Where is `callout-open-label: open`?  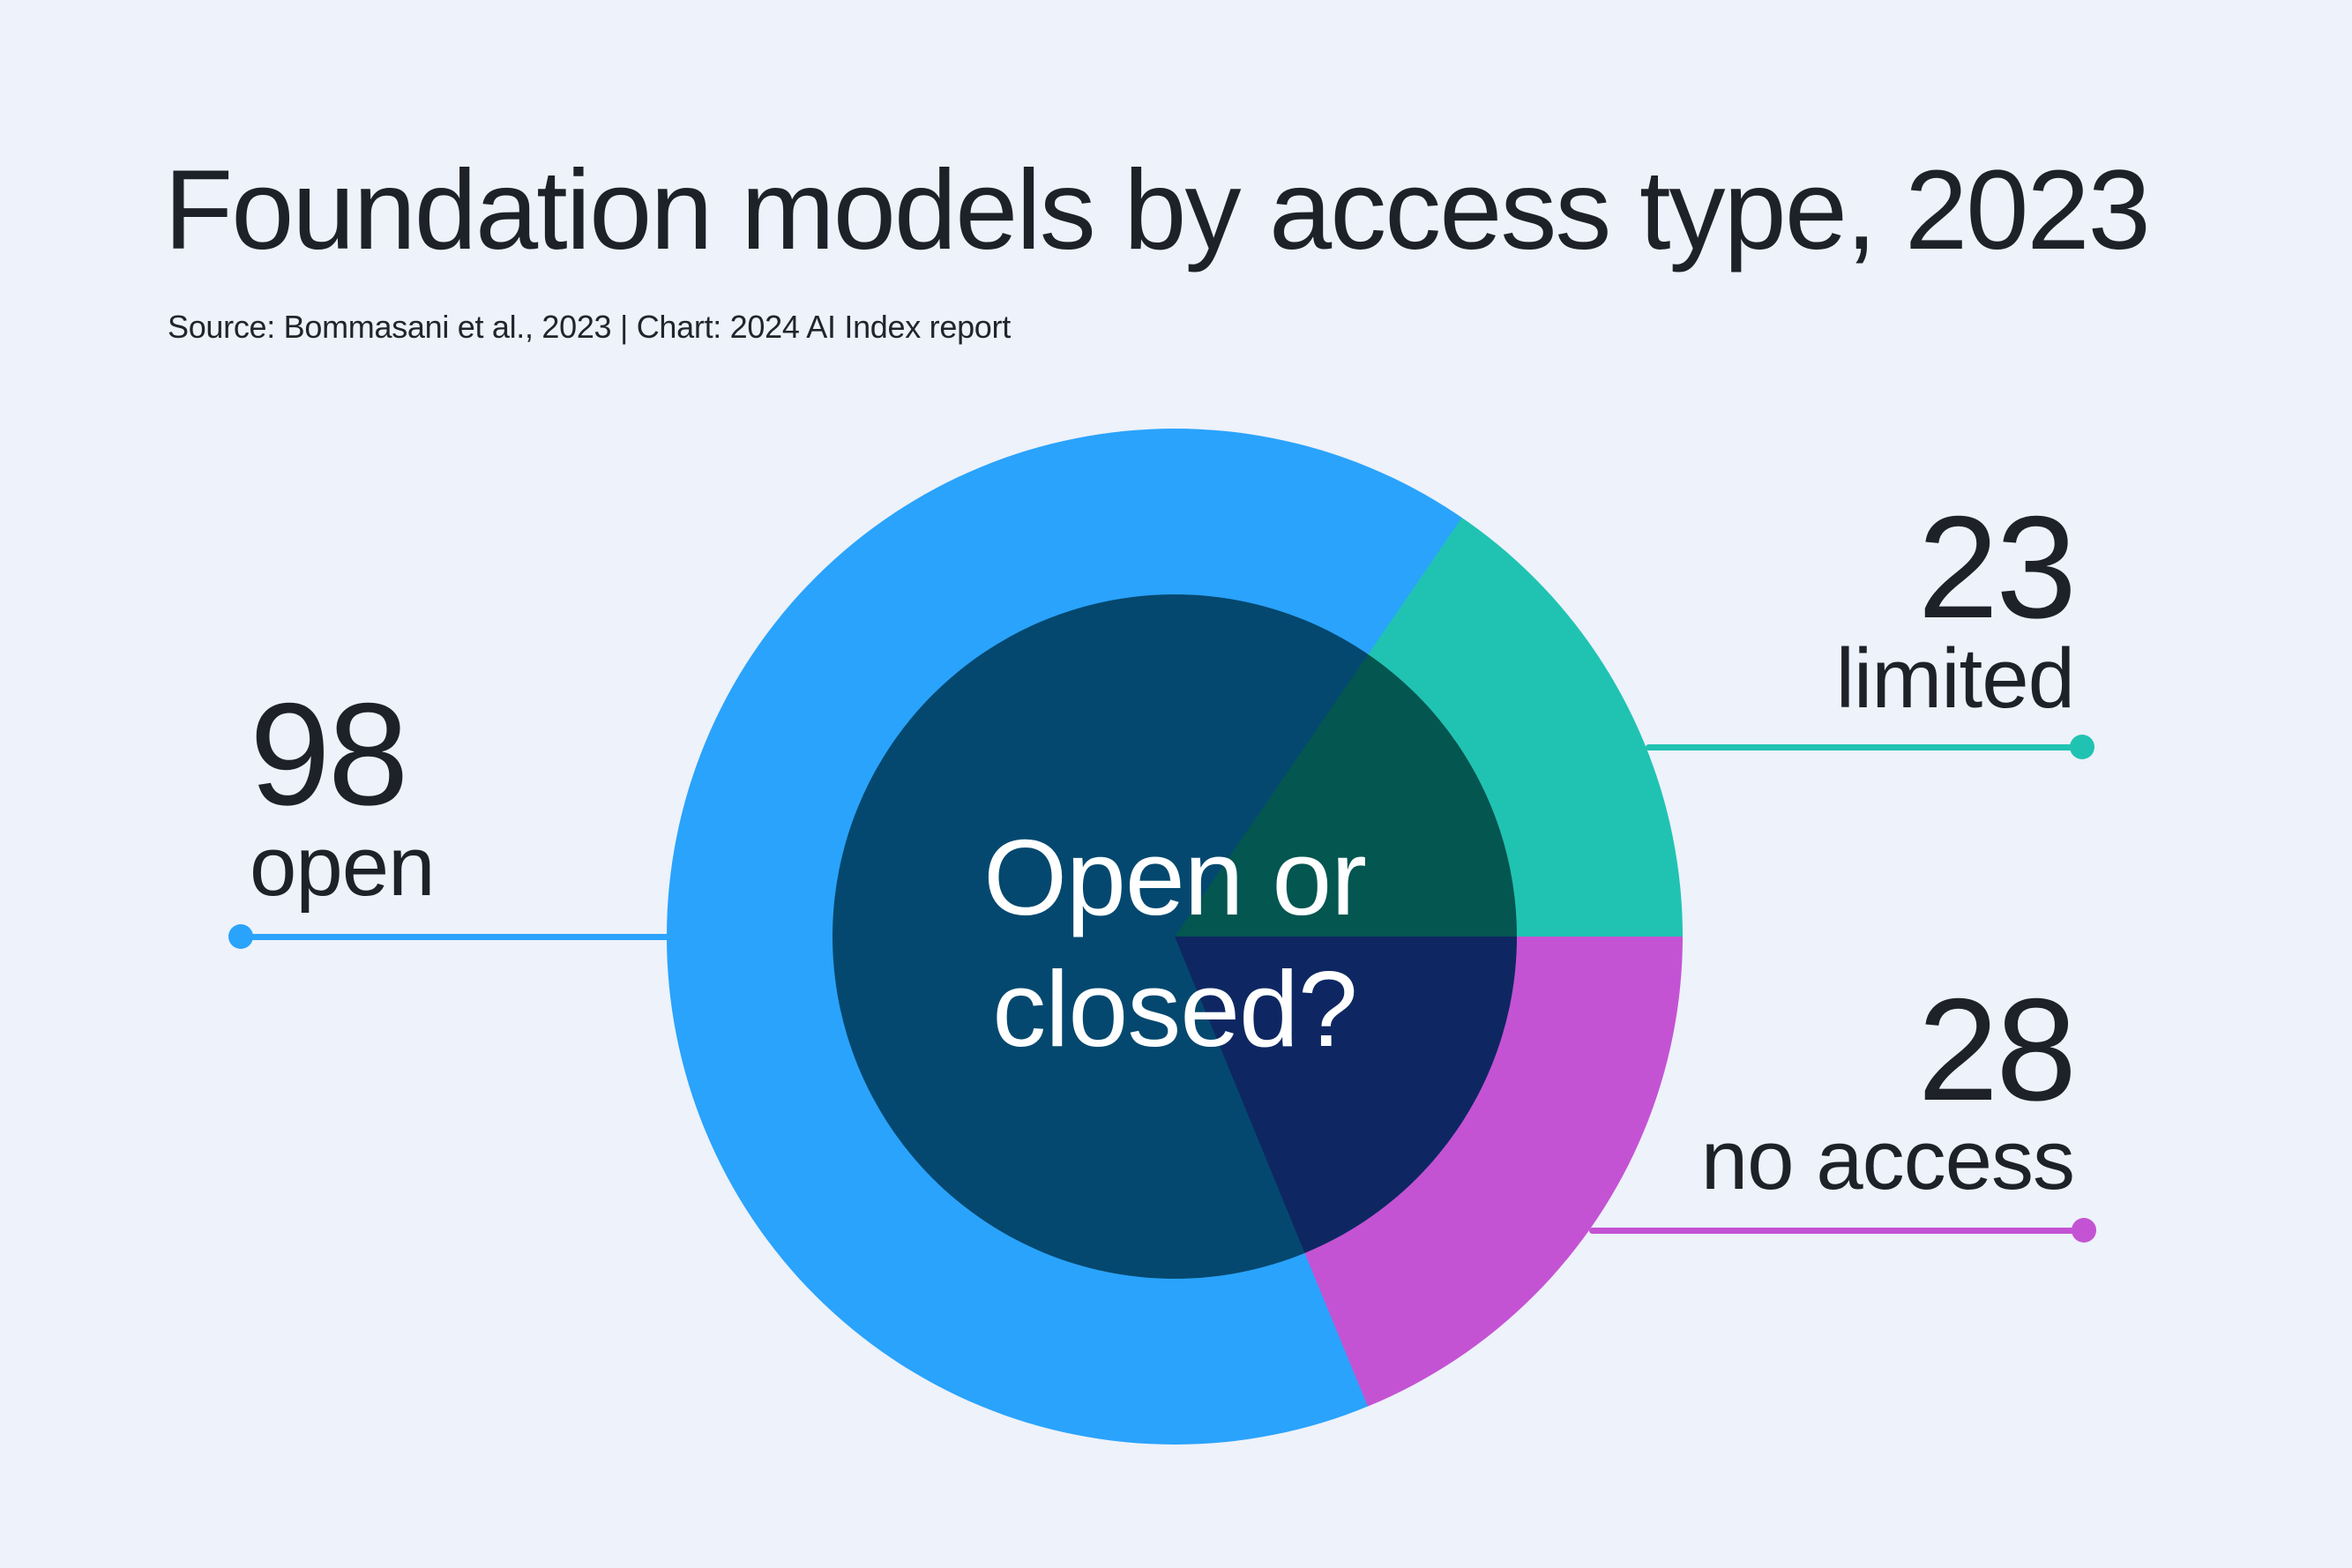 callout-open-label: open is located at coordinates (343, 866).